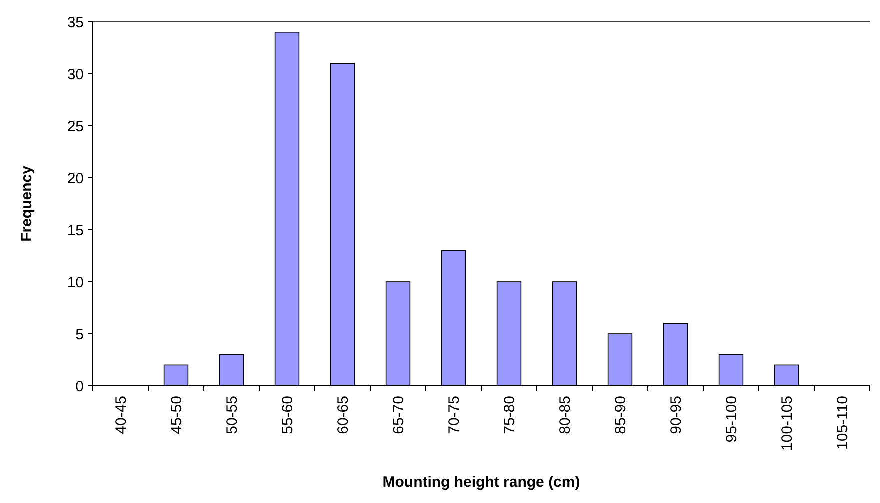 Image resolution: width=880 pixels, height=503 pixels. Describe the element at coordinates (399, 415) in the screenshot. I see `x-tick-label: 65-70` at that location.